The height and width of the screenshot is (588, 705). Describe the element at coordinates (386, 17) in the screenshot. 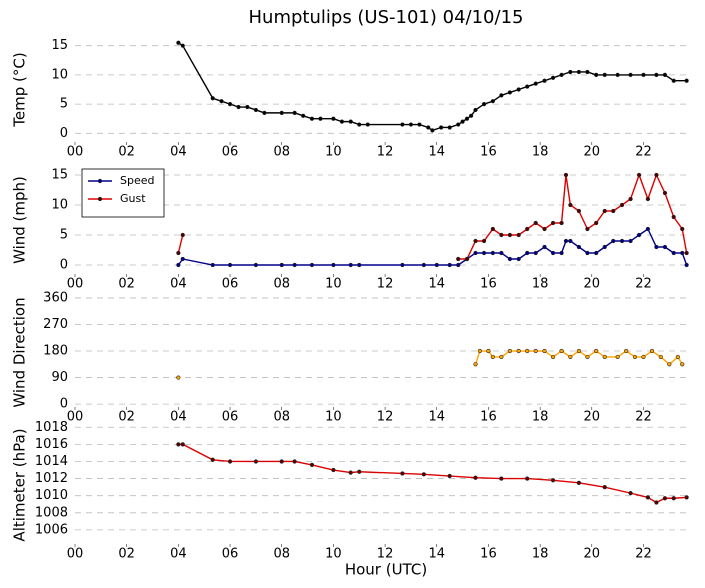

I see `chart-title: Humptulips (US-101) 04/10/15` at that location.